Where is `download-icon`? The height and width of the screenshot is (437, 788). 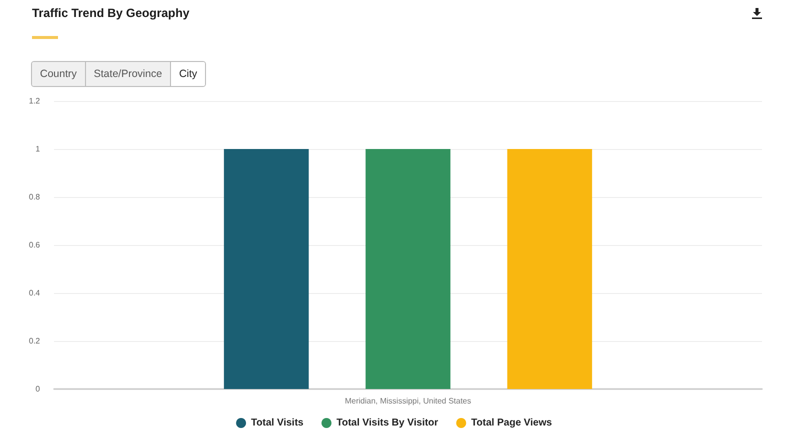
download-icon is located at coordinates (757, 13).